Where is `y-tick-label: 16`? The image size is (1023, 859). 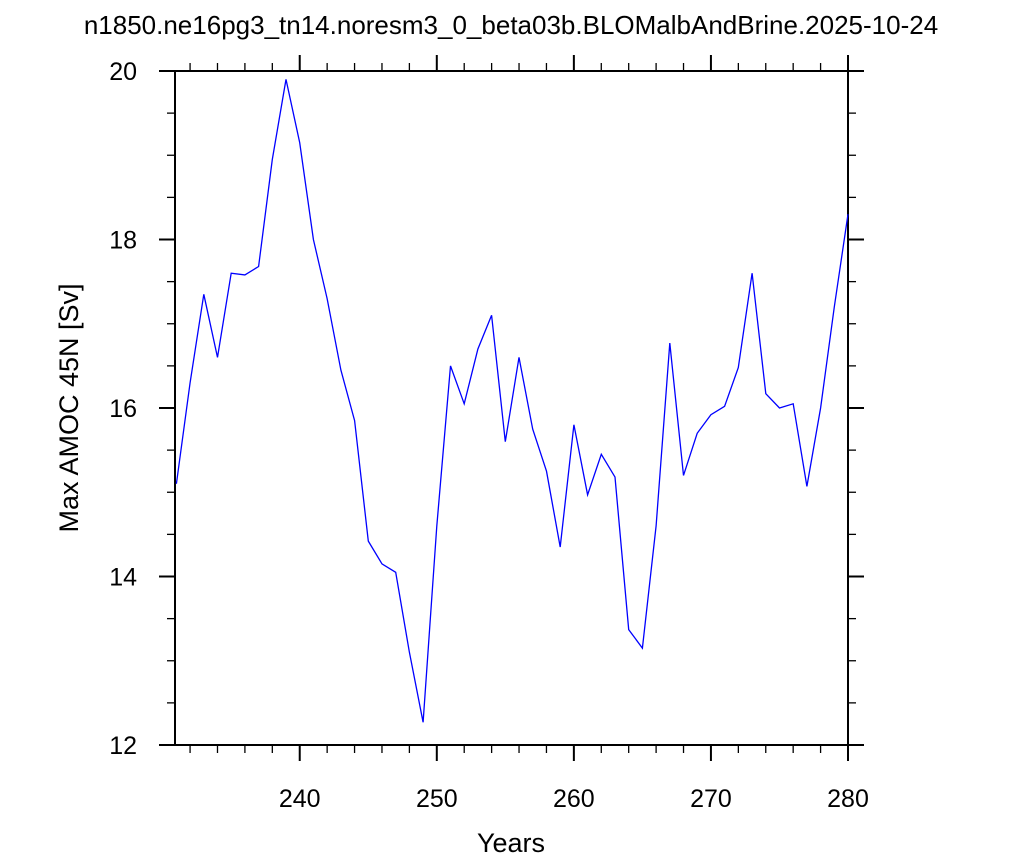
y-tick-label: 16 is located at coordinates (123, 409).